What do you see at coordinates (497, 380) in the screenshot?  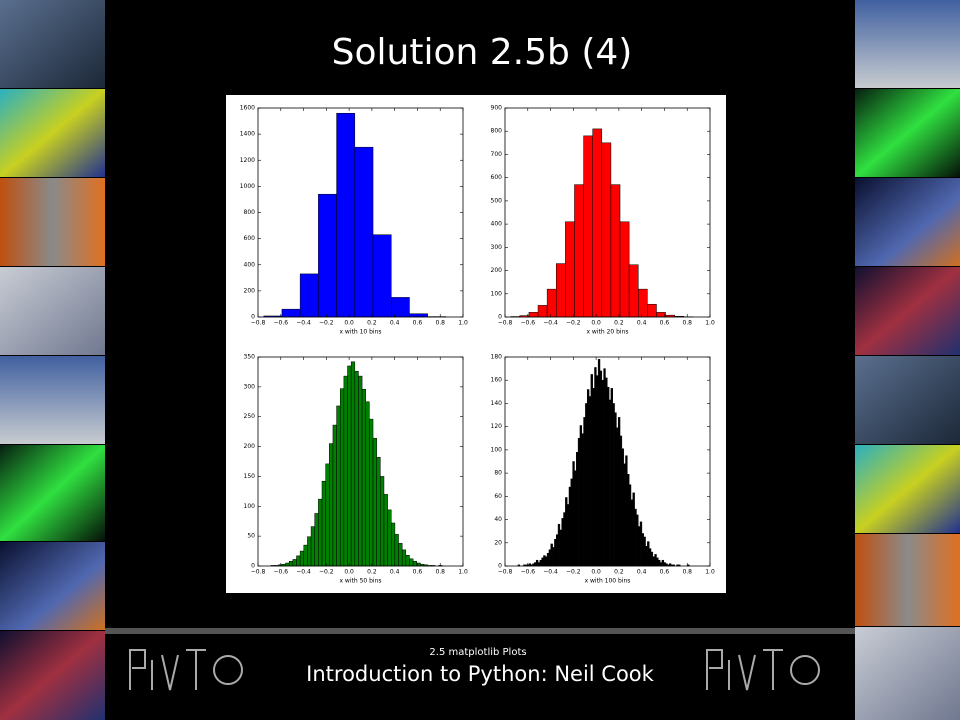 I see `y-tick-label: 160` at bounding box center [497, 380].